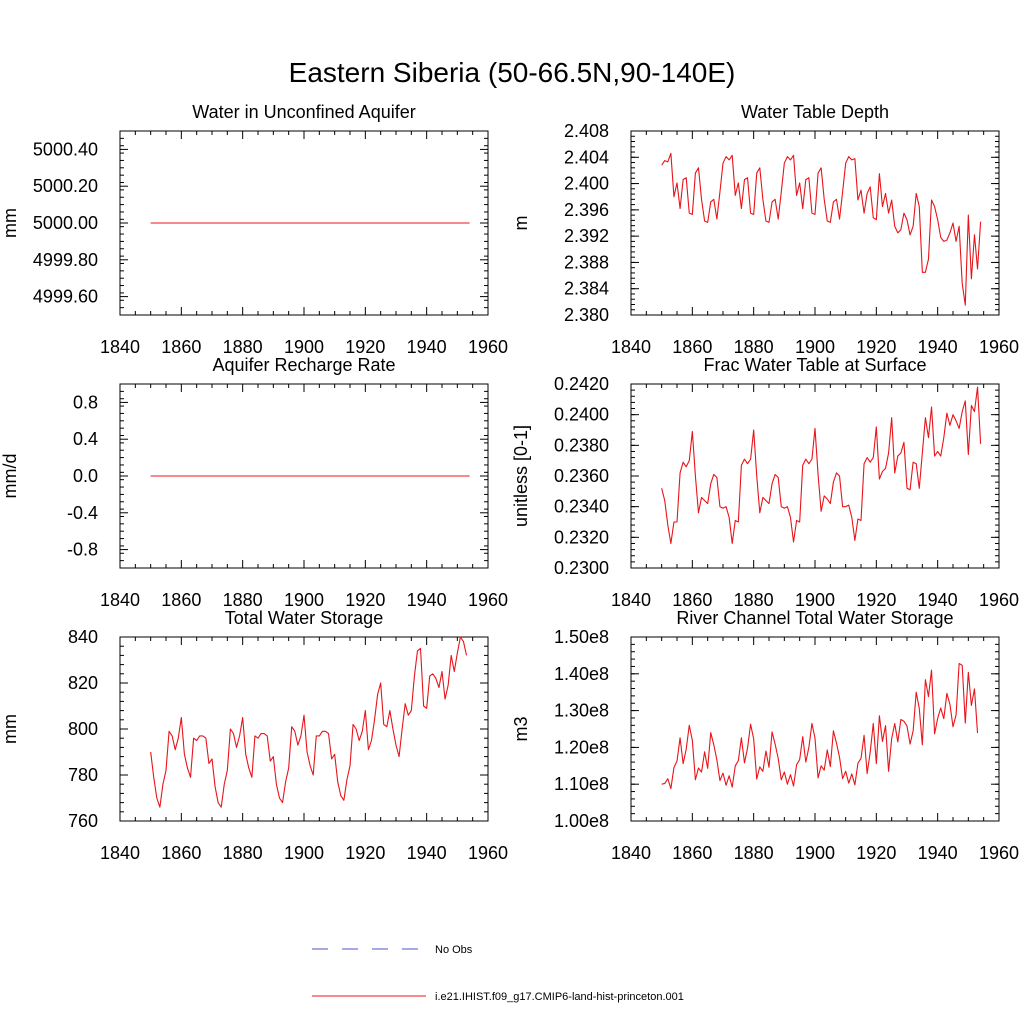 The height and width of the screenshot is (1024, 1024). Describe the element at coordinates (586, 210) in the screenshot. I see `y-tick-label: 2.396` at that location.